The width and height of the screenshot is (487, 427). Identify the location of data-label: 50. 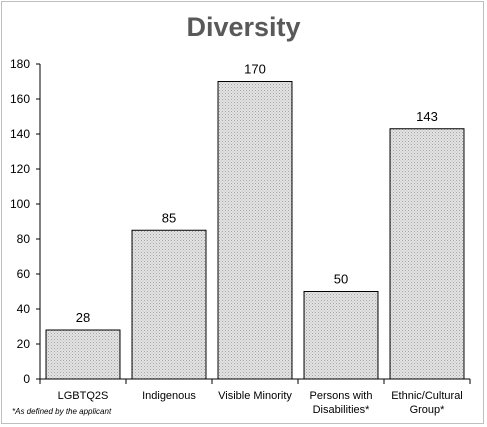
(341, 279).